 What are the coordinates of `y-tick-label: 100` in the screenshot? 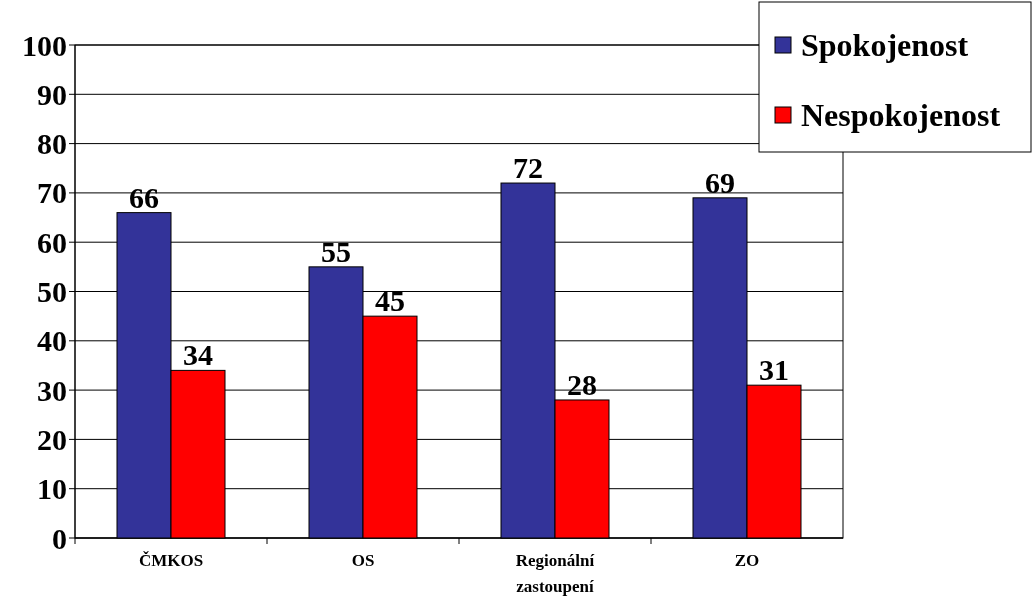 It's located at (44, 45).